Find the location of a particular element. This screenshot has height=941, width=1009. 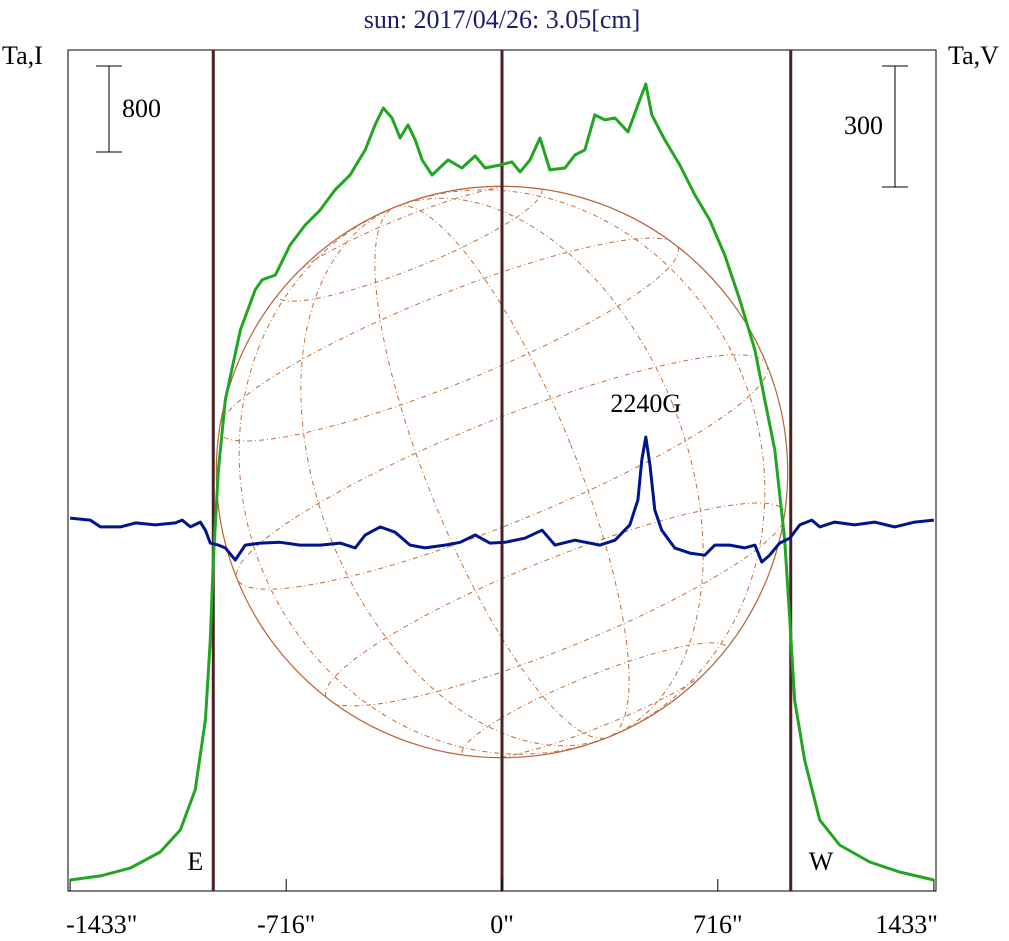

annotation: 2240G is located at coordinates (645, 403).